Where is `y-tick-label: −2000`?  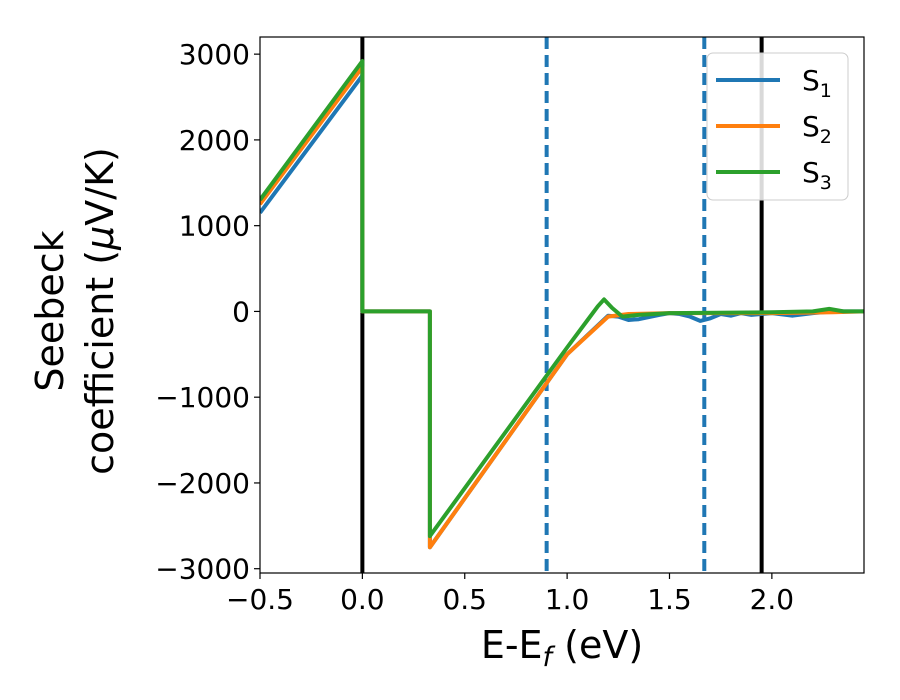
y-tick-label: −2000 is located at coordinates (202, 483).